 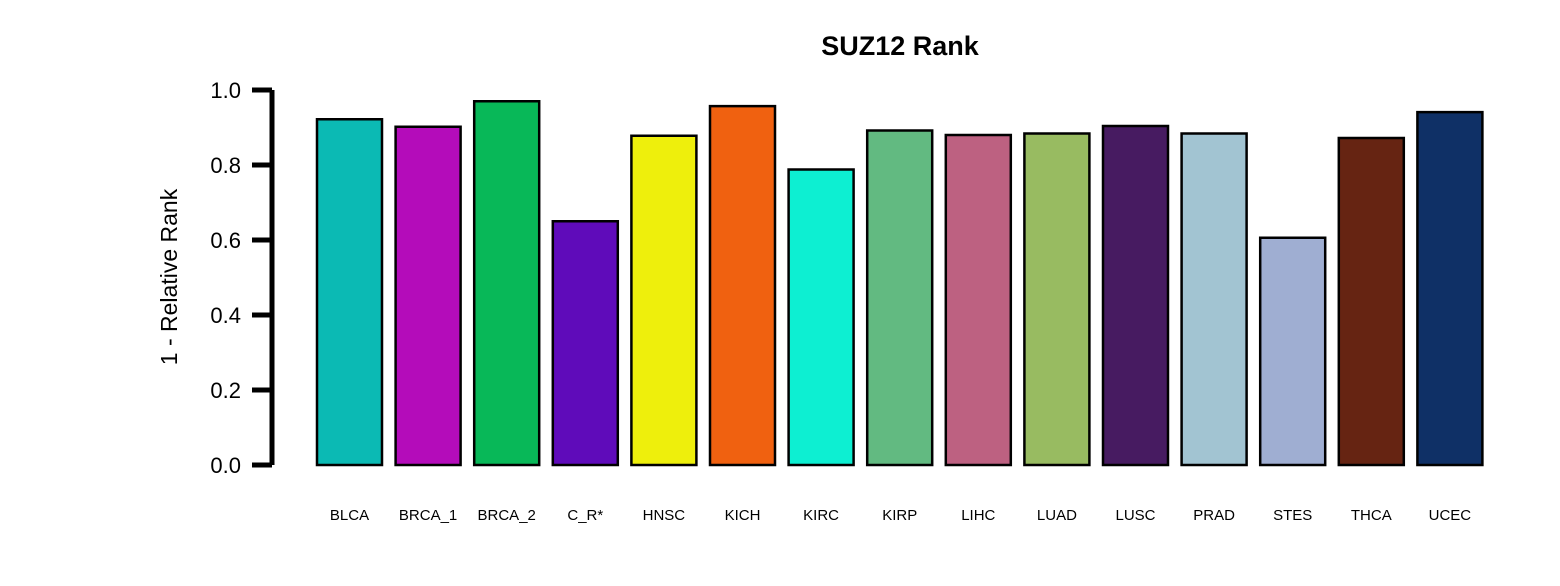 I want to click on bar-thca, so click(x=1371, y=301).